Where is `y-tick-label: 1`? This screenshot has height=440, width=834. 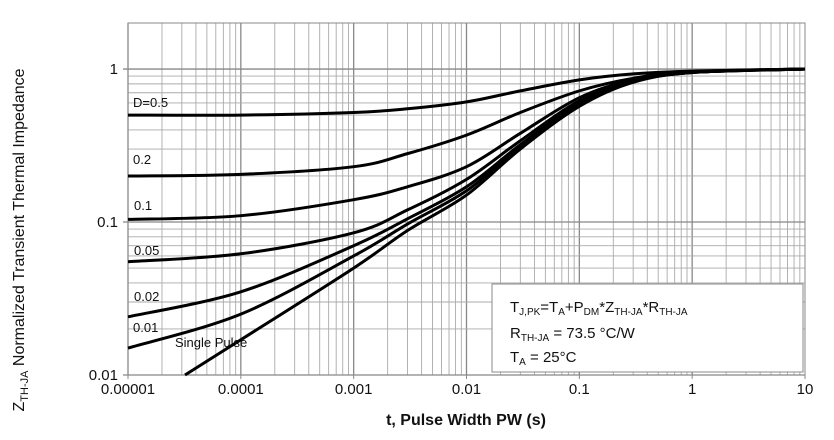 y-tick-label: 1 is located at coordinates (114, 69).